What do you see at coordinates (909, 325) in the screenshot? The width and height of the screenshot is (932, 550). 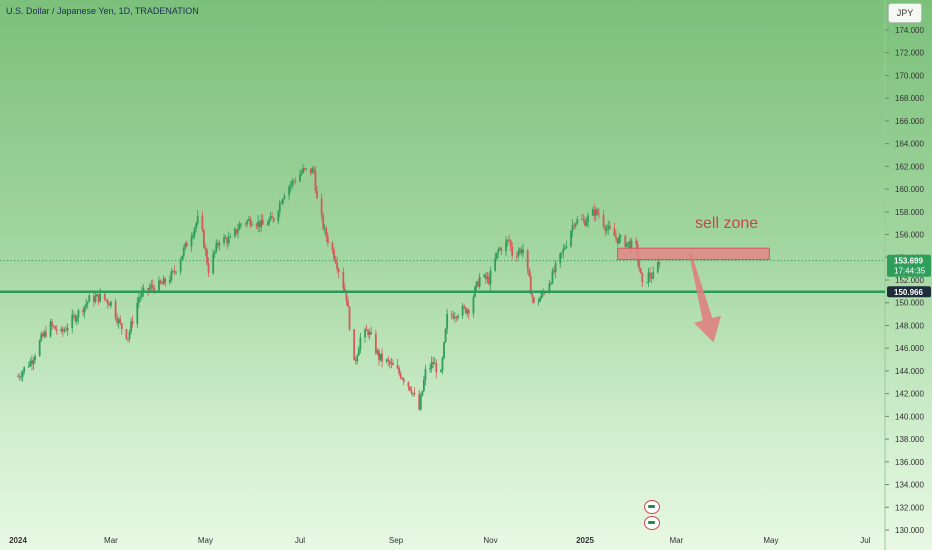 I see `y-tick-label: 148.000` at bounding box center [909, 325].